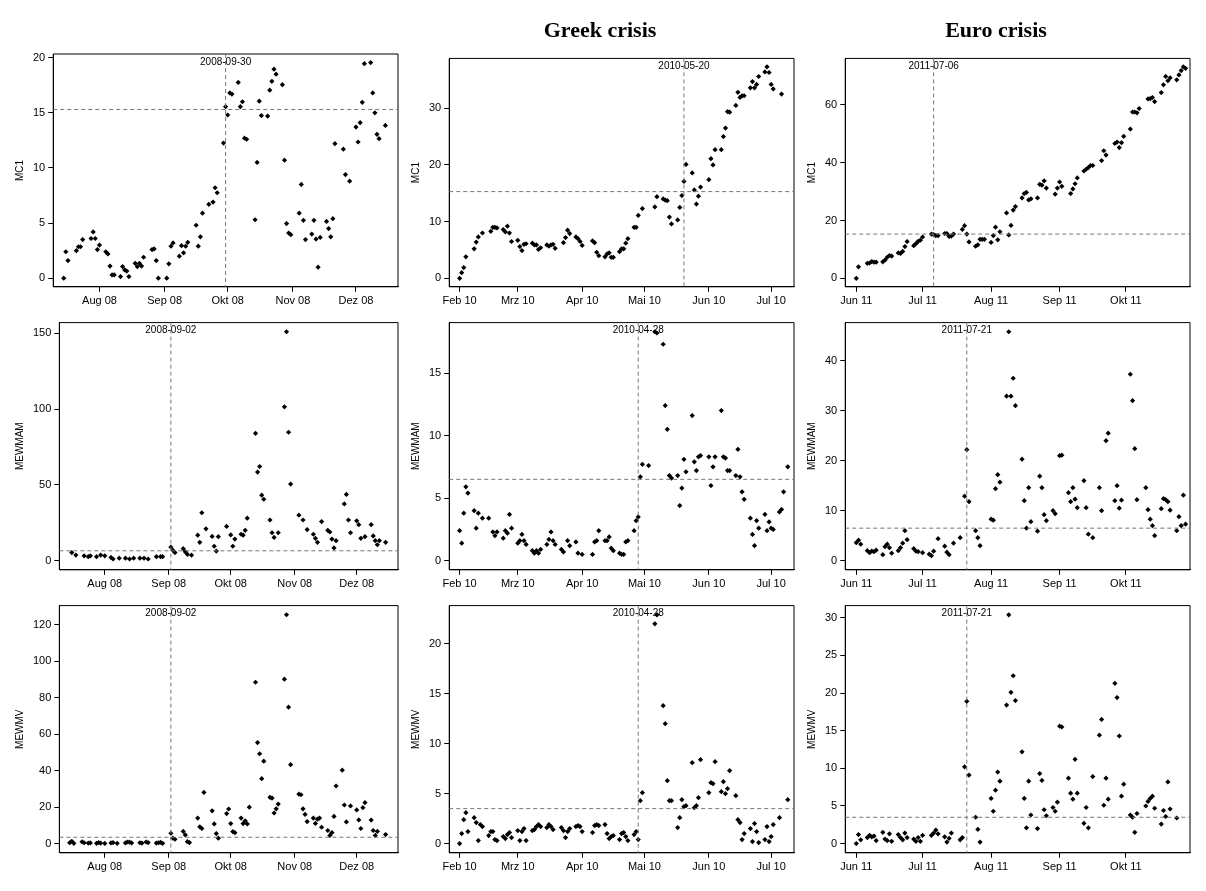 The height and width of the screenshot is (891, 1206). I want to click on chart-title: Greek crisis, so click(600, 29).